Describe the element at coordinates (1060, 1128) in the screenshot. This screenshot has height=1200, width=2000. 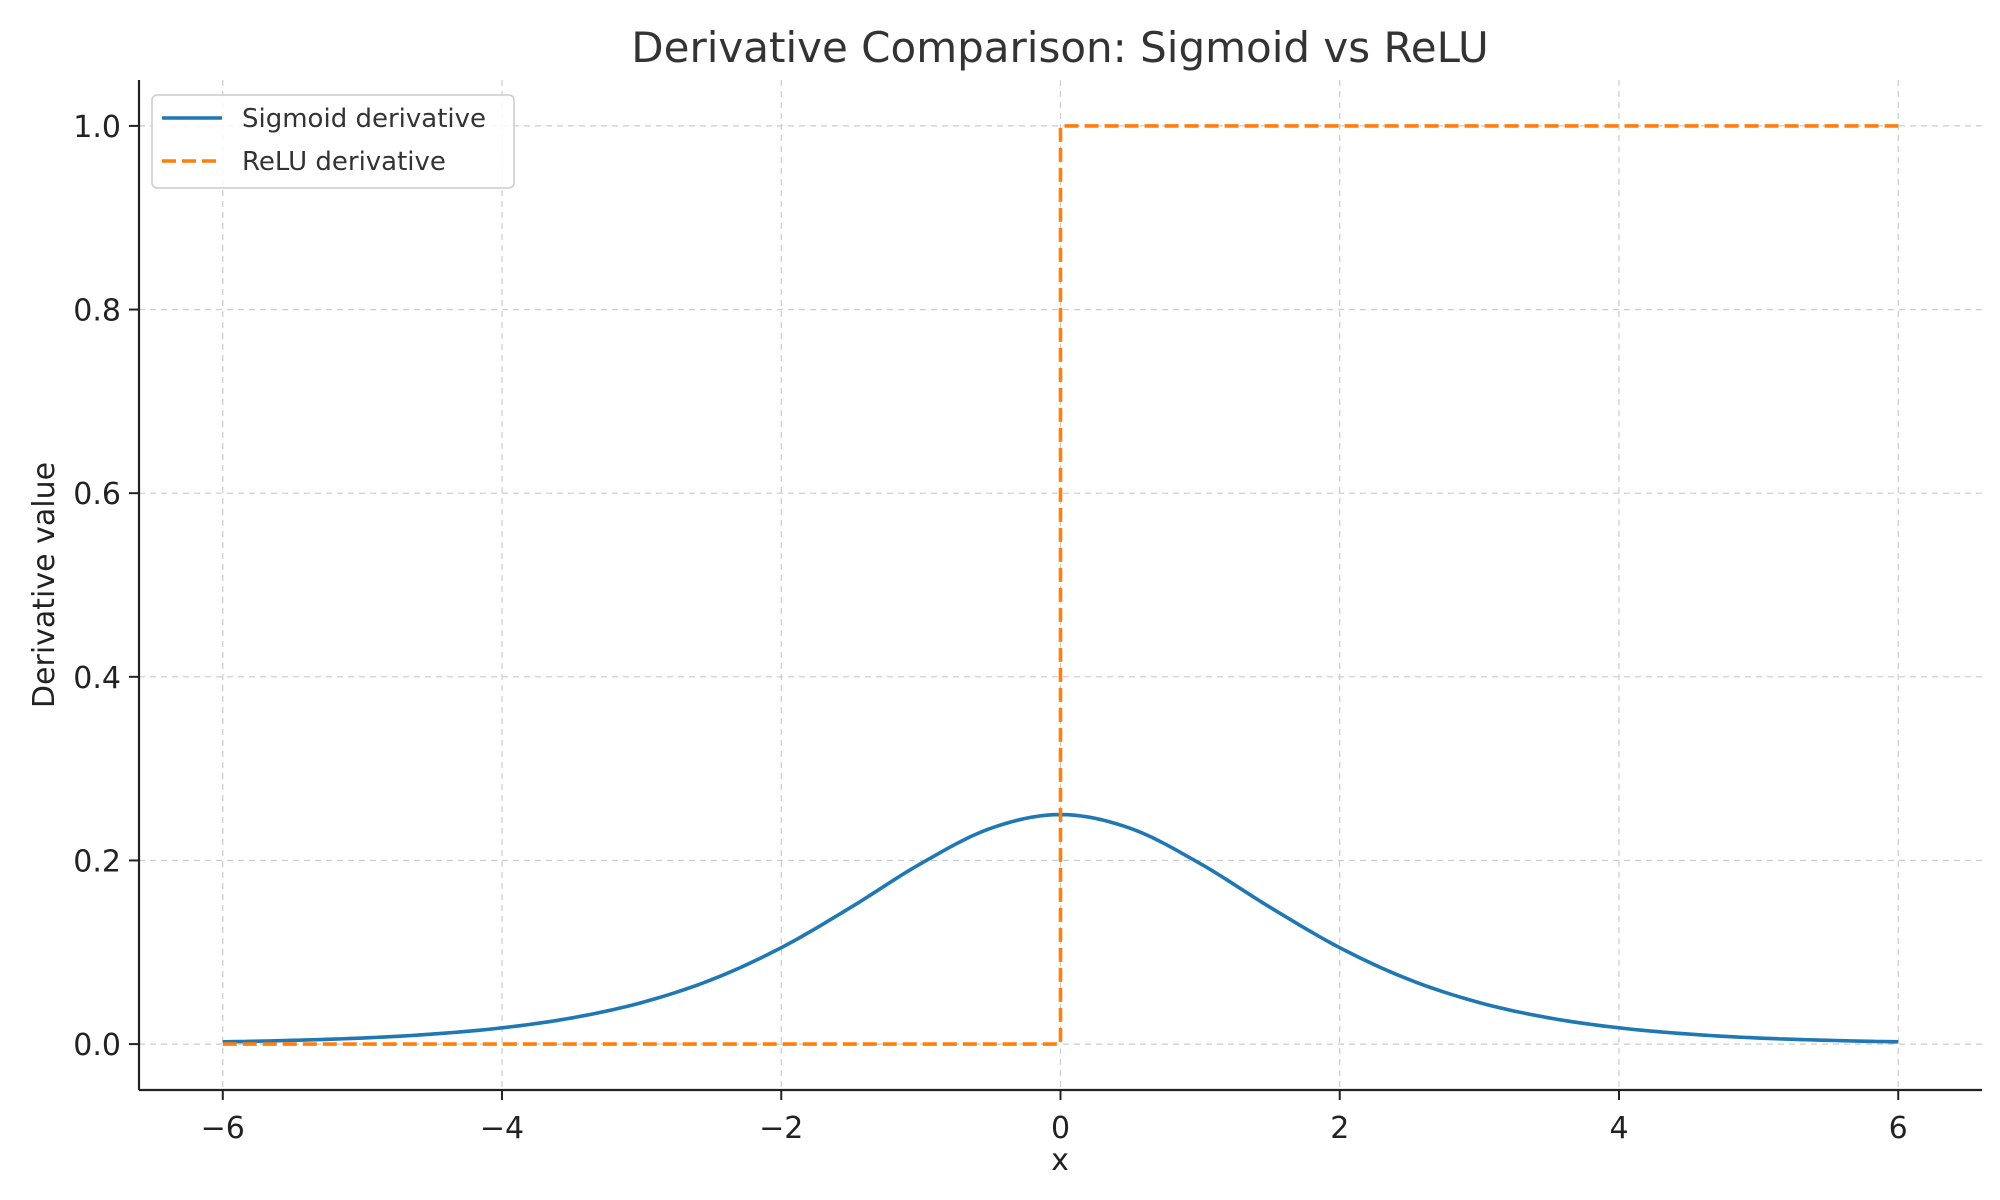
I see `x-tick-label: 0` at that location.